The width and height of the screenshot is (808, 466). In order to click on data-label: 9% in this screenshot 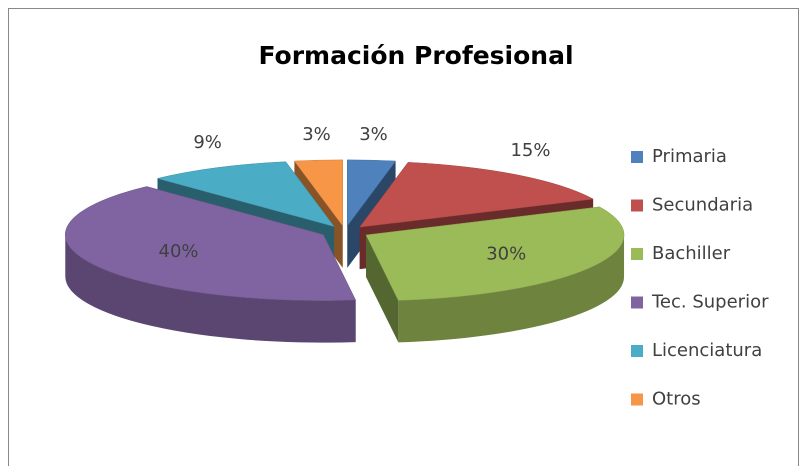, I will do `click(207, 142)`.